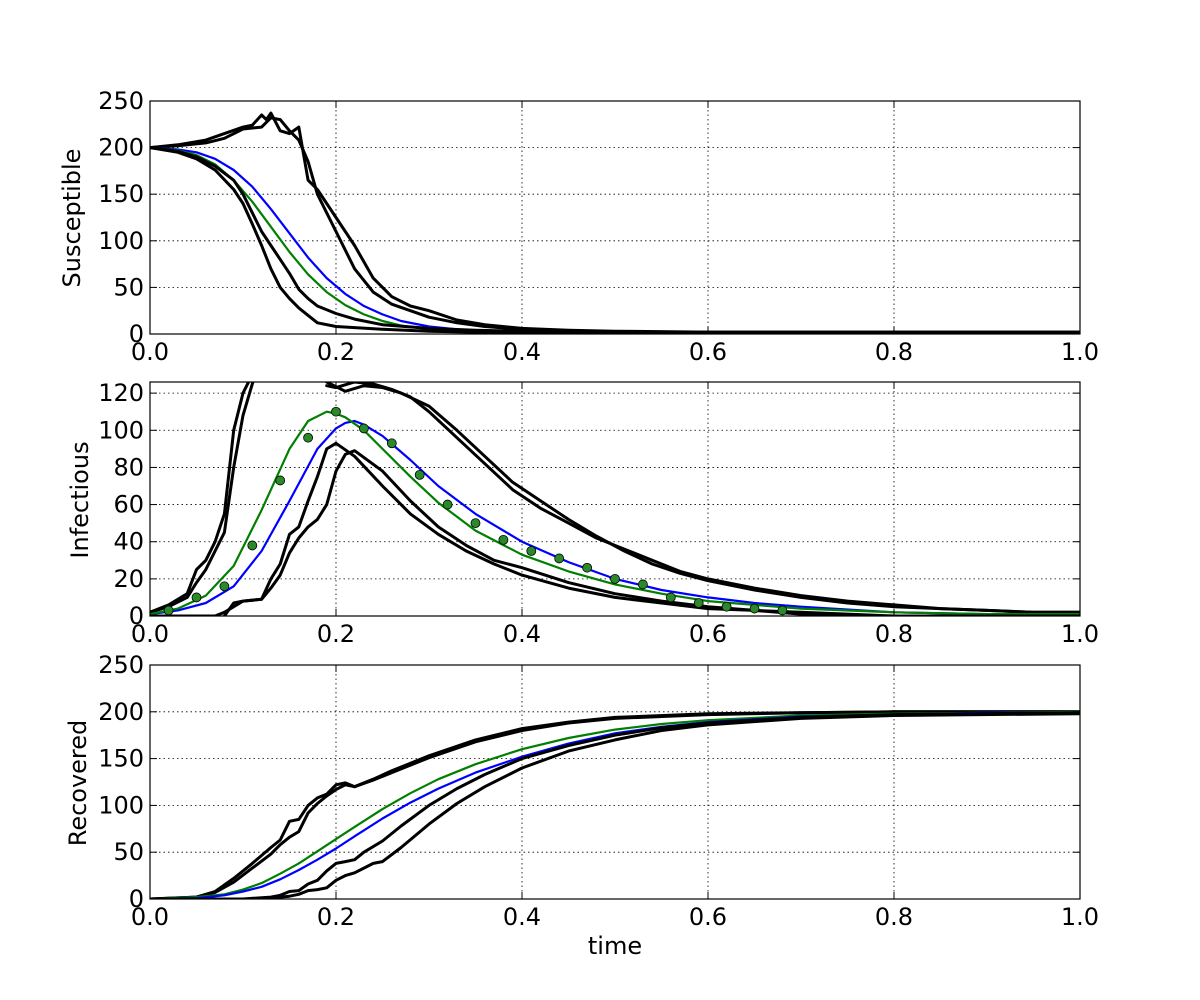  Describe the element at coordinates (1080, 634) in the screenshot. I see `infectious-xtick-label-5: 1.0` at that location.